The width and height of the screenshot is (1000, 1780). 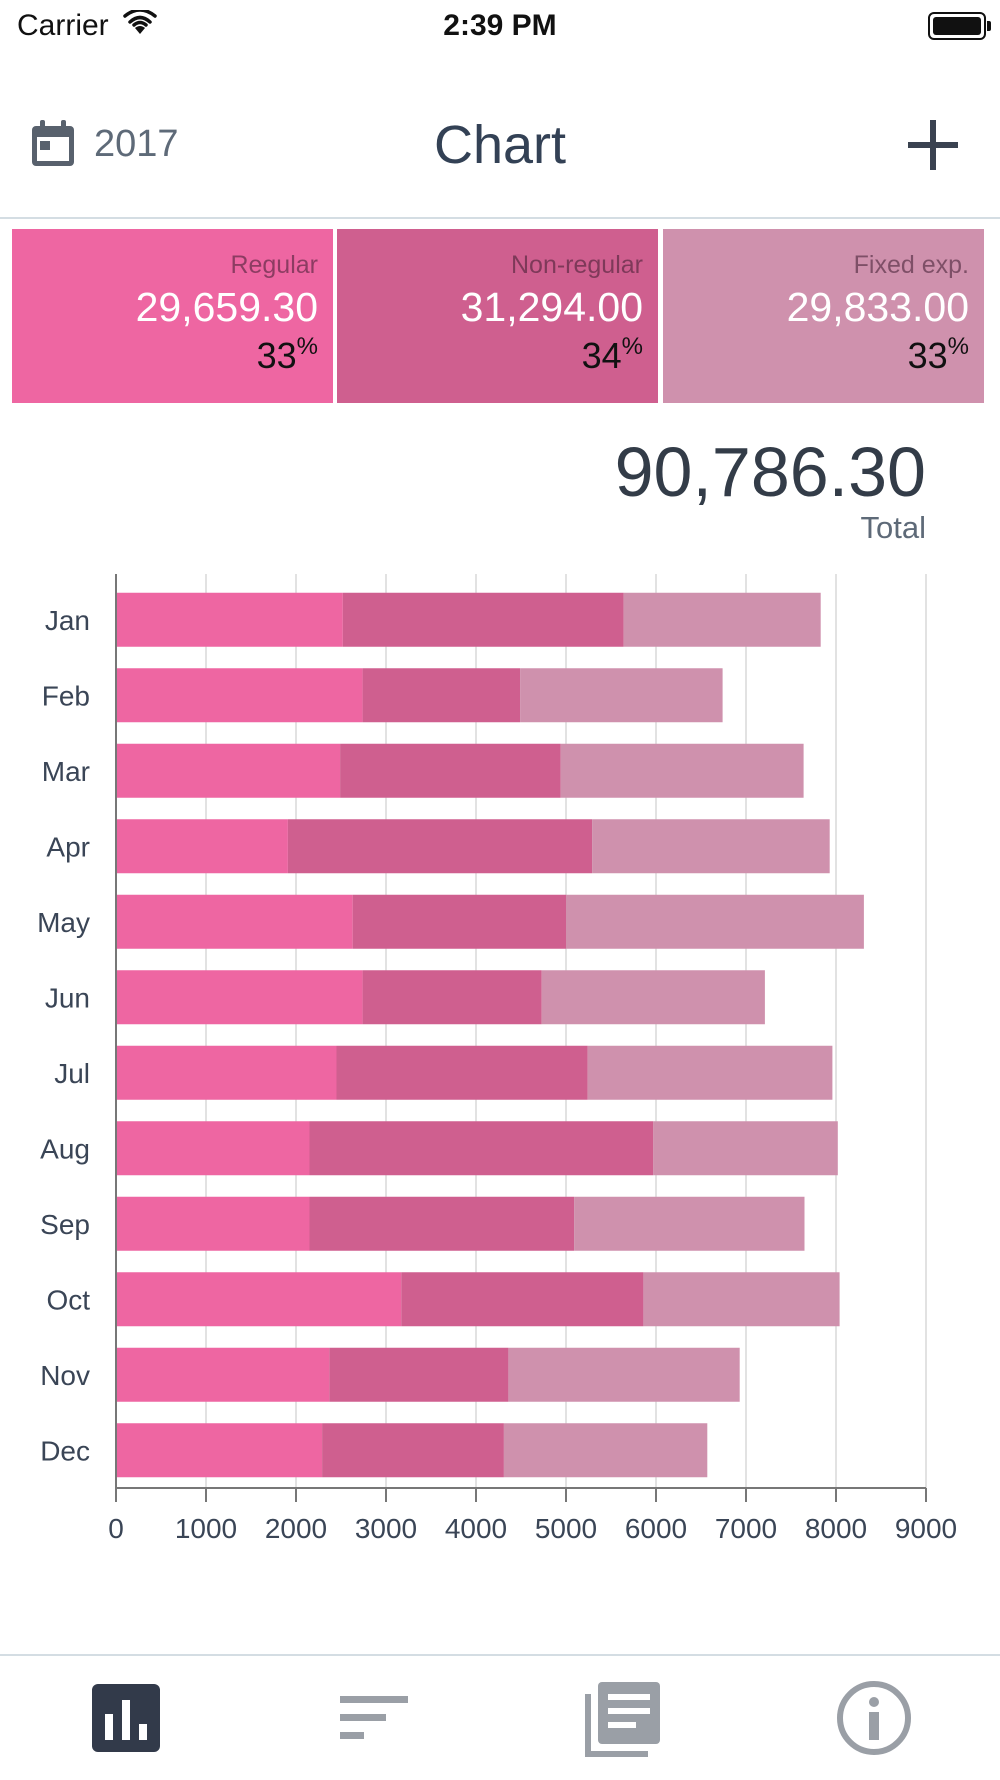 What do you see at coordinates (206, 1528) in the screenshot?
I see `x-tick-label: 1000` at bounding box center [206, 1528].